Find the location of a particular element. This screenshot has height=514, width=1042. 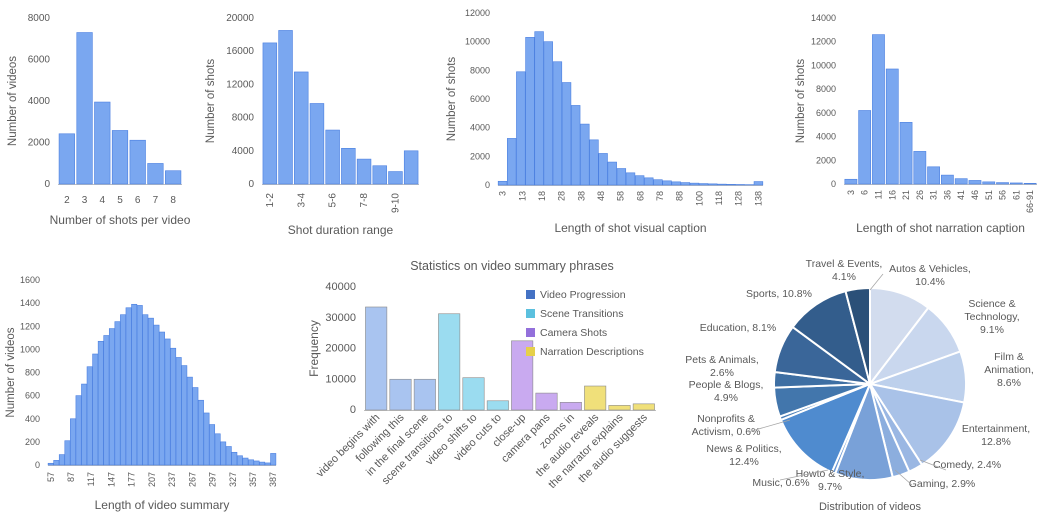

x-tick-label: 118 is located at coordinates (719, 198).